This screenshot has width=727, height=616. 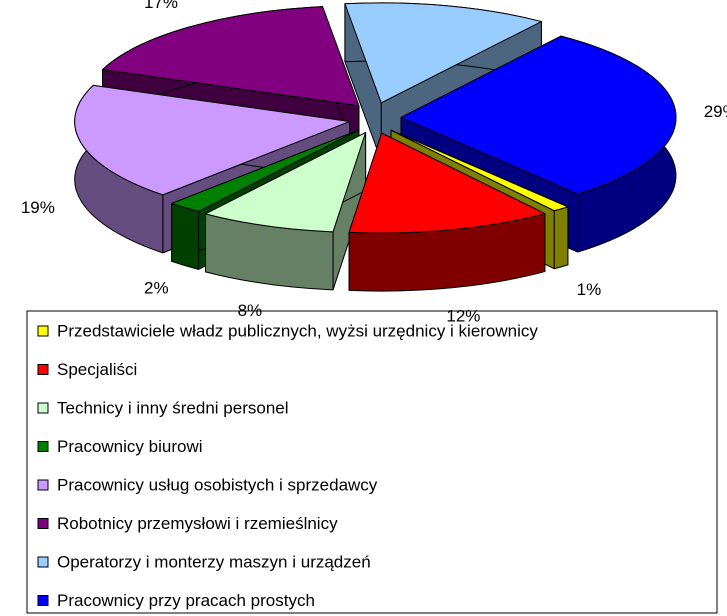 I want to click on data-label: 12%, so click(x=463, y=315).